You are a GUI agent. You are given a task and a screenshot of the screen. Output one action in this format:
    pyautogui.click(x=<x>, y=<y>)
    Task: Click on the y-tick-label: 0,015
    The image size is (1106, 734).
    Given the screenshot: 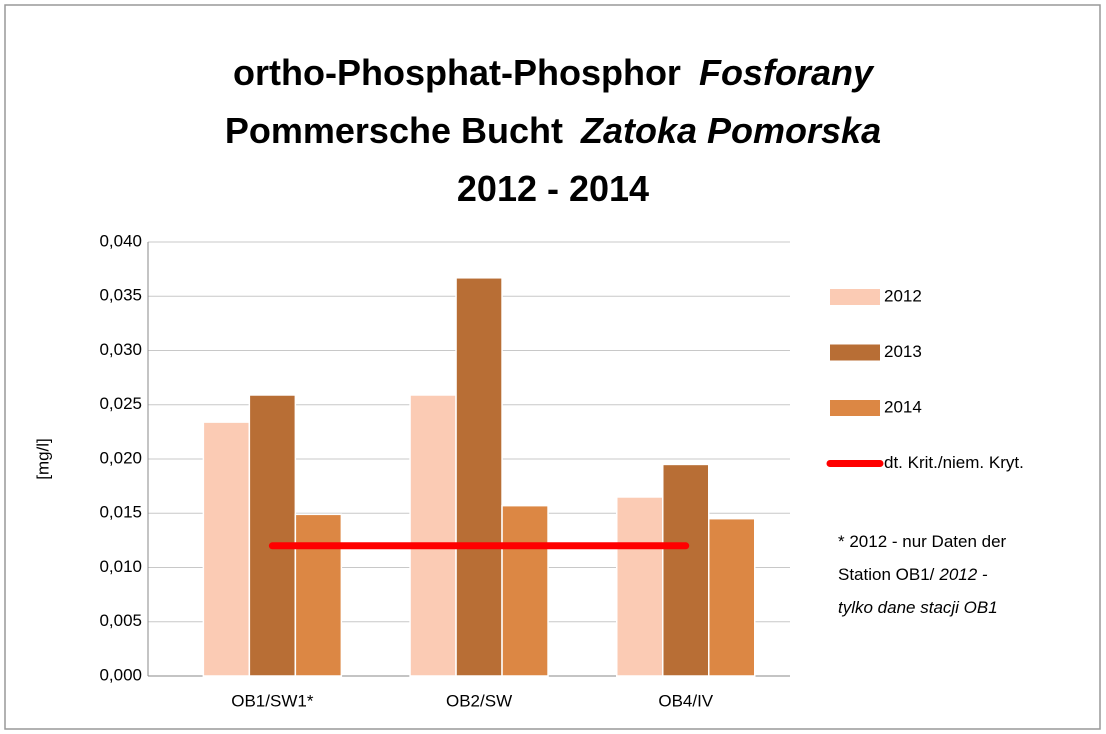 What is the action you would take?
    pyautogui.click(x=120, y=512)
    